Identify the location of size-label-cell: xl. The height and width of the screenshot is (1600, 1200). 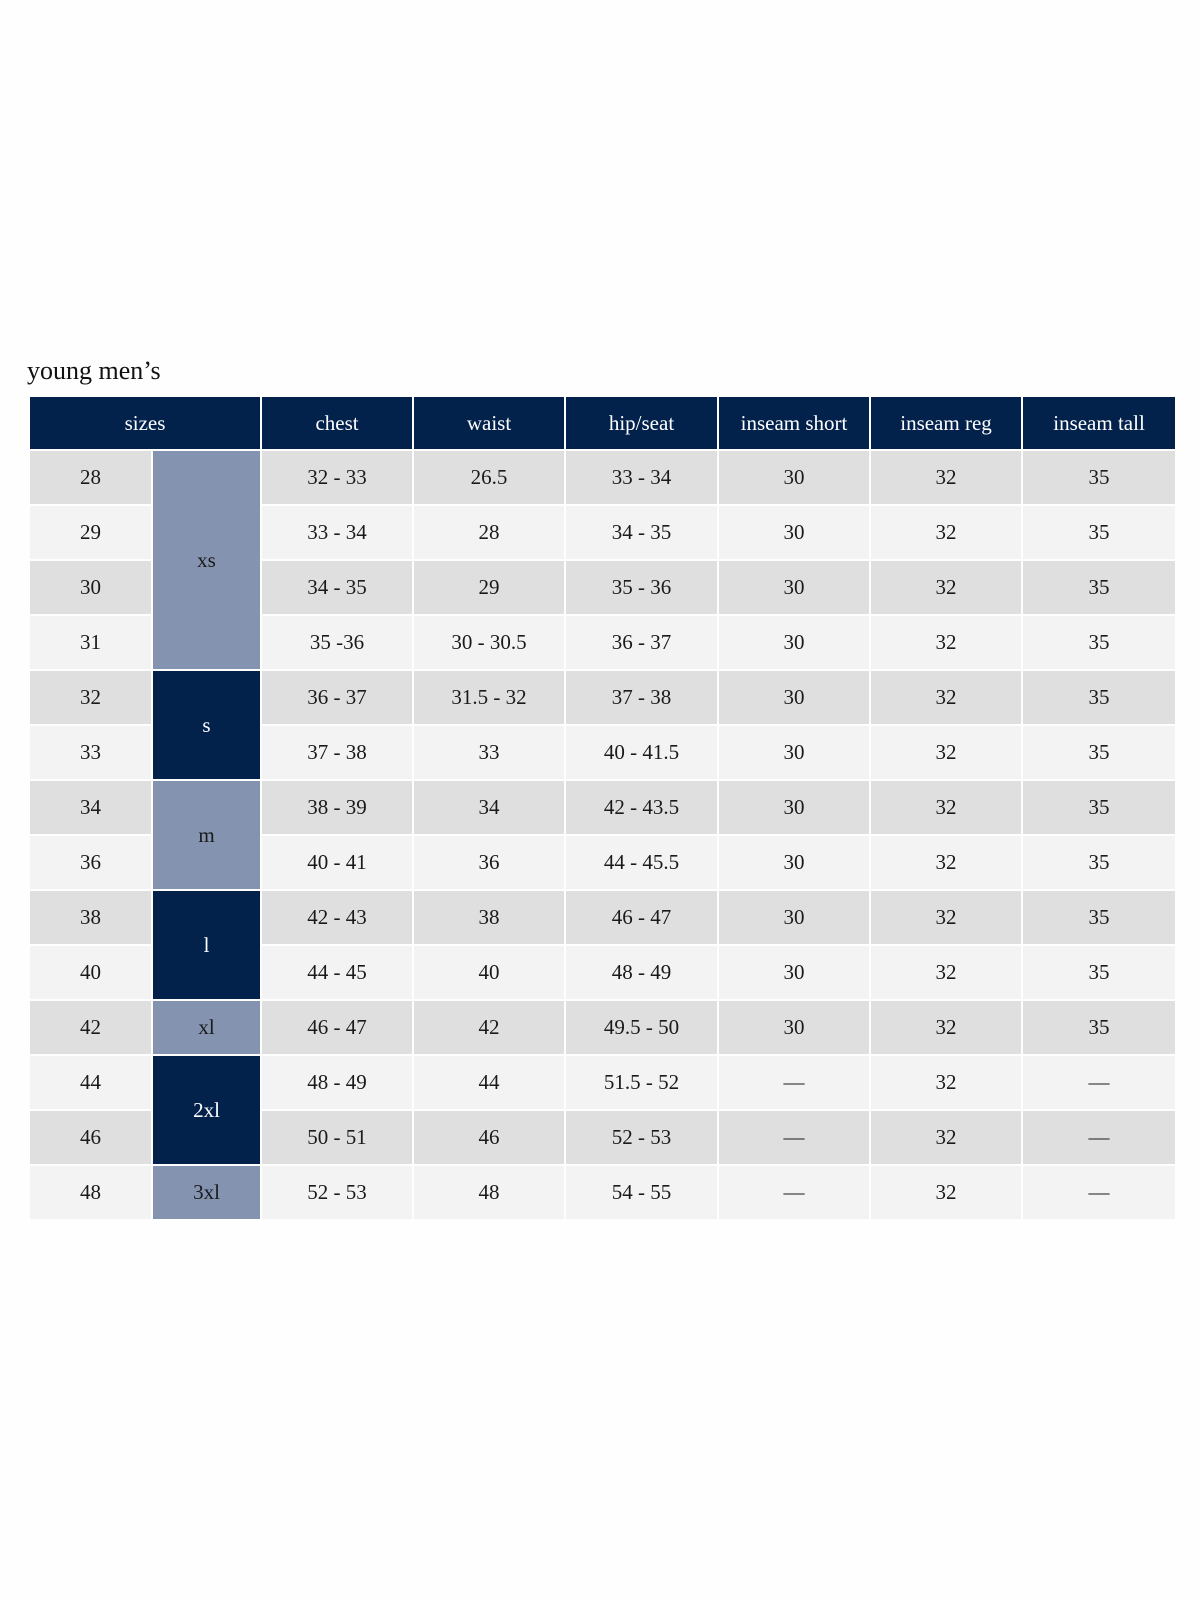
(206, 1027).